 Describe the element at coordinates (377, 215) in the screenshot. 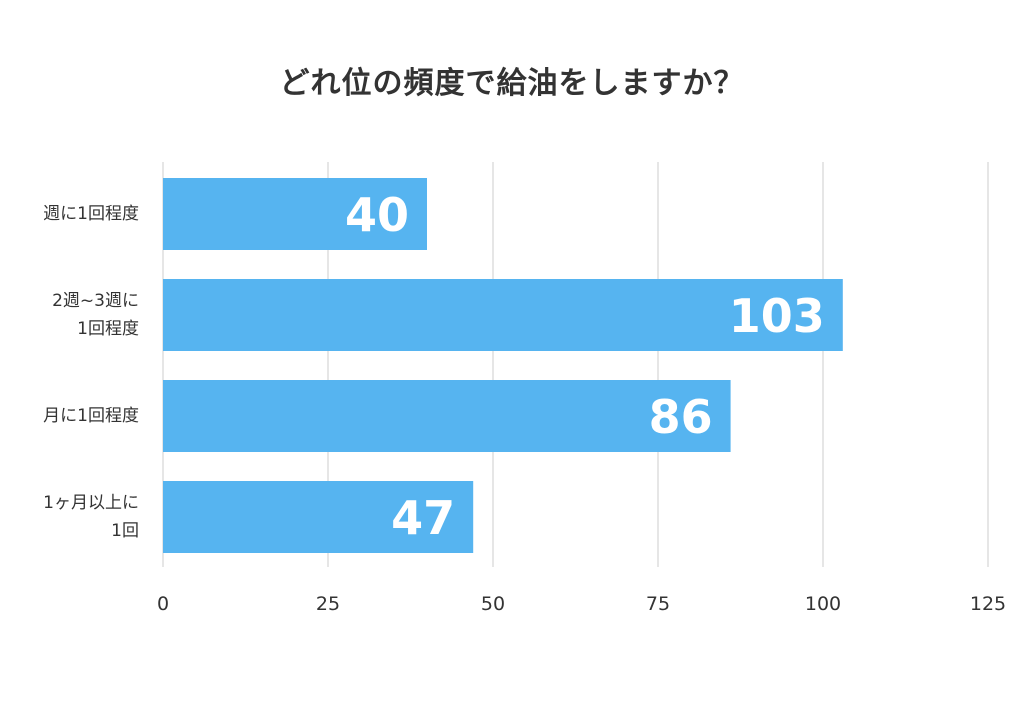

I see `bar-value-label: 40` at that location.